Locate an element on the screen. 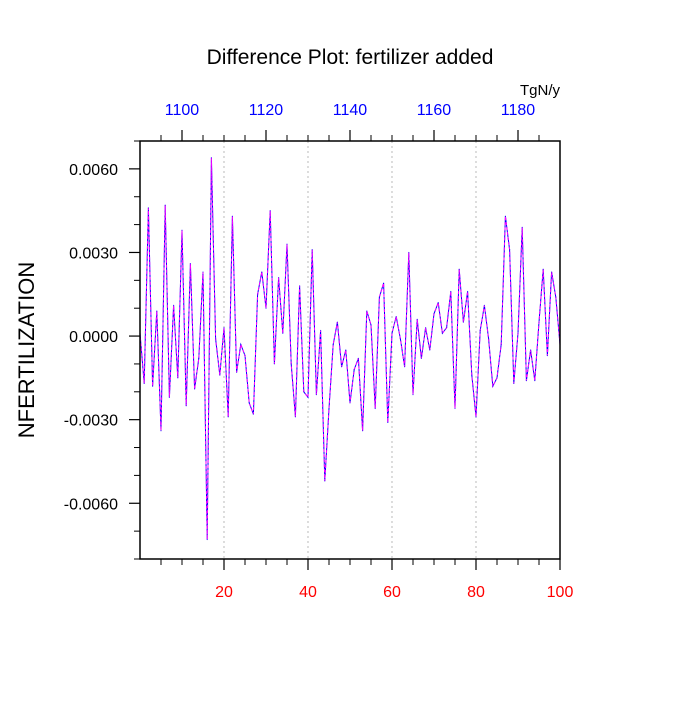 This screenshot has width=700, height=705. y-tick-label: -0.0060 is located at coordinates (91, 504).